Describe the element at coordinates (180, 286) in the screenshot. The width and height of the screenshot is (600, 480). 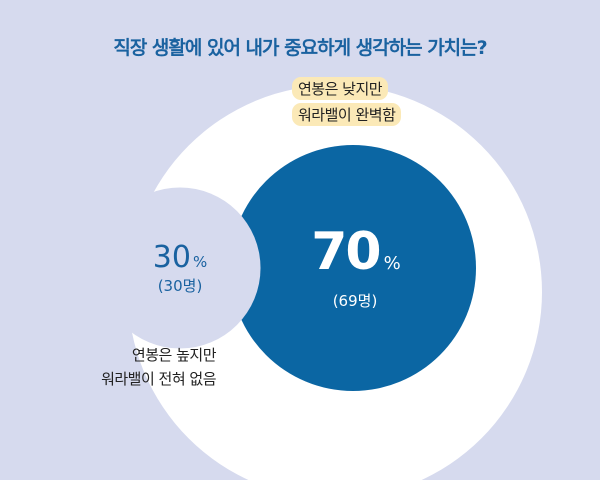
I see `count-30: (30명)` at that location.